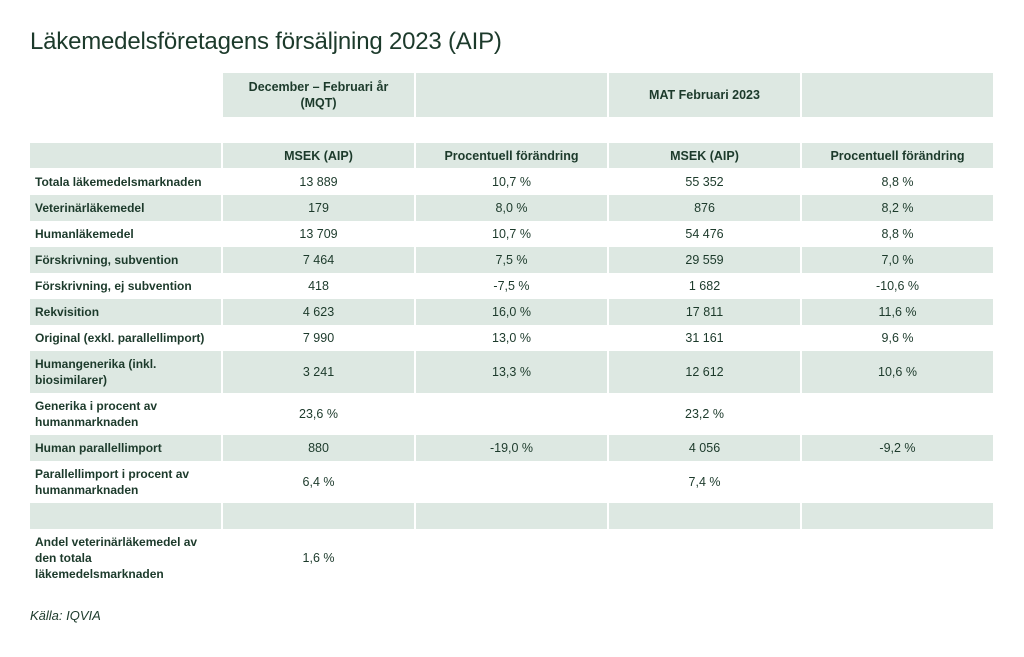  What do you see at coordinates (704, 448) in the screenshot?
I see `table-cell: 4 056` at bounding box center [704, 448].